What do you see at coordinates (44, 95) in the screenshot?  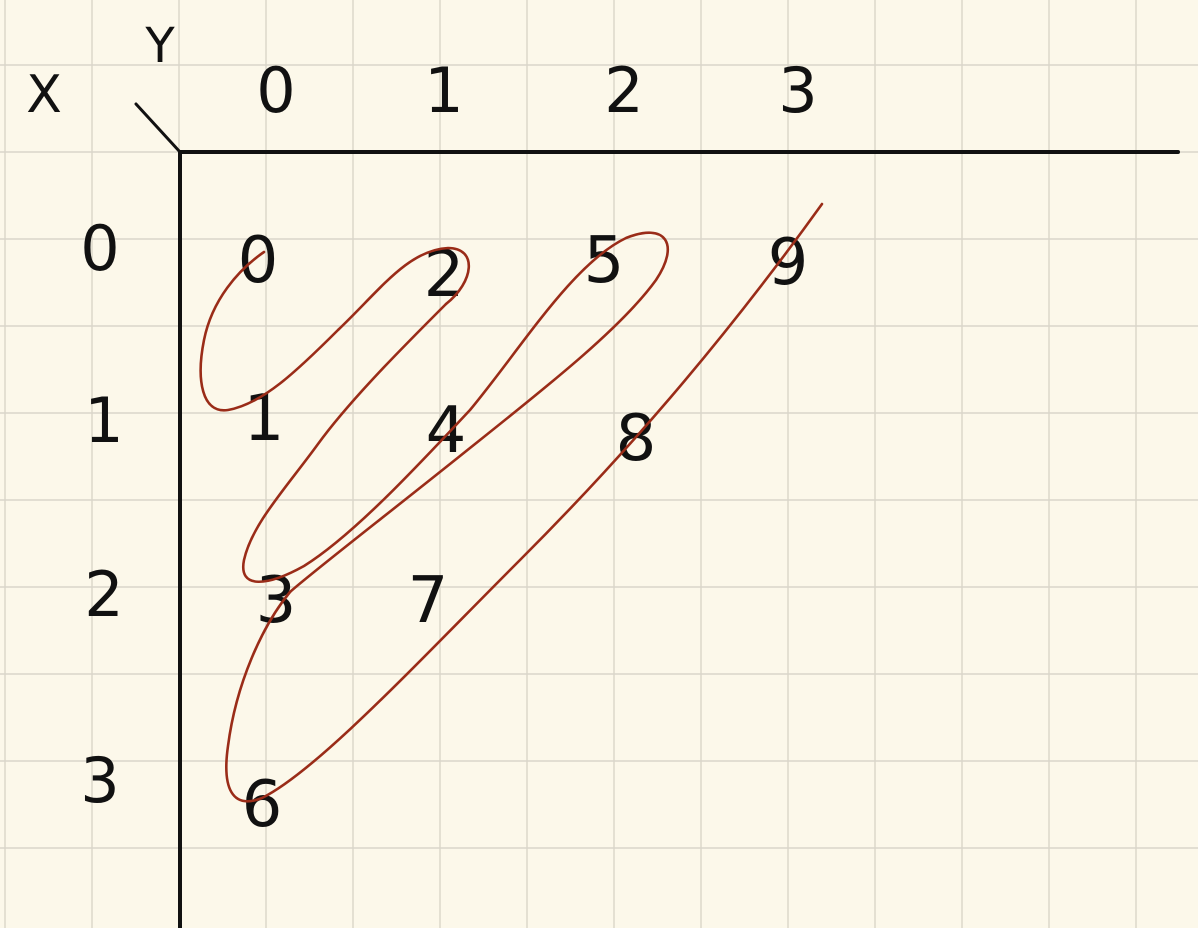 I see `x-axis-label: X` at bounding box center [44, 95].